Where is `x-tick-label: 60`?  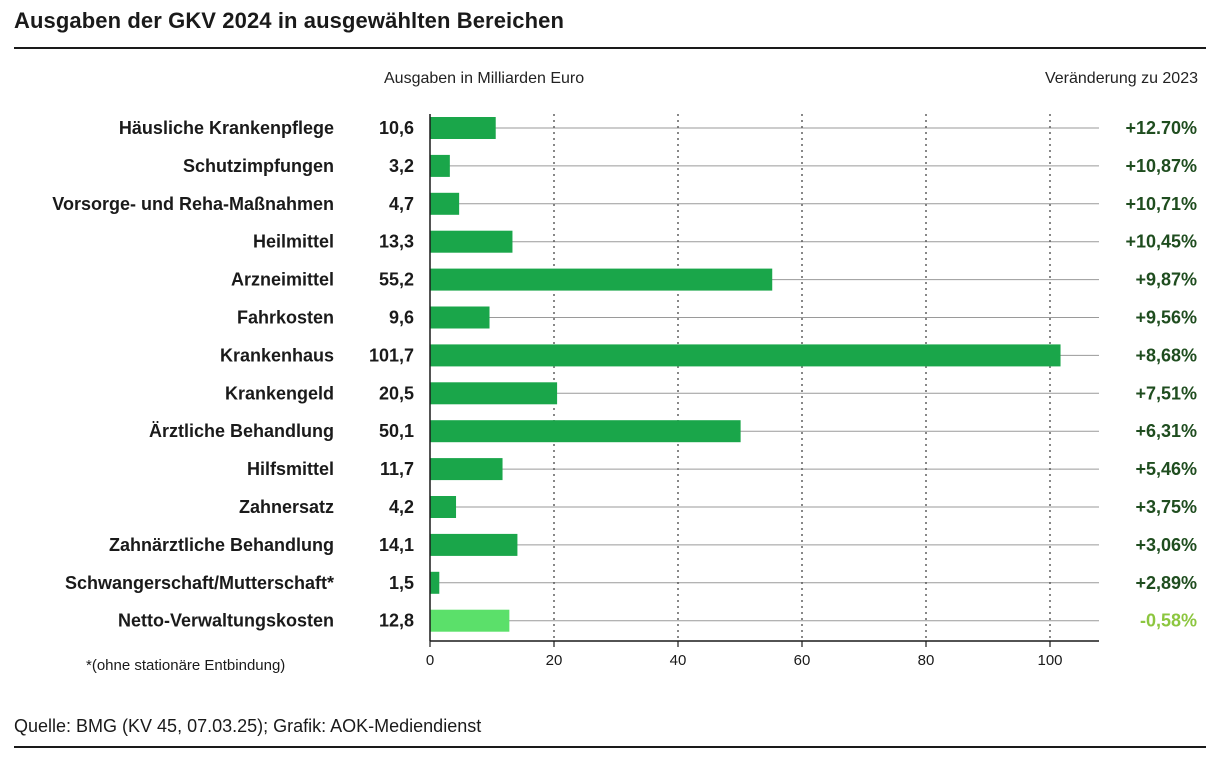
x-tick-label: 60 is located at coordinates (802, 660).